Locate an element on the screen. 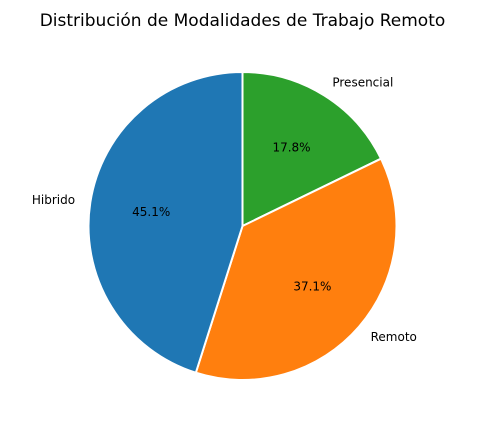  pct-label-presencial: 17.8% is located at coordinates (291, 148).